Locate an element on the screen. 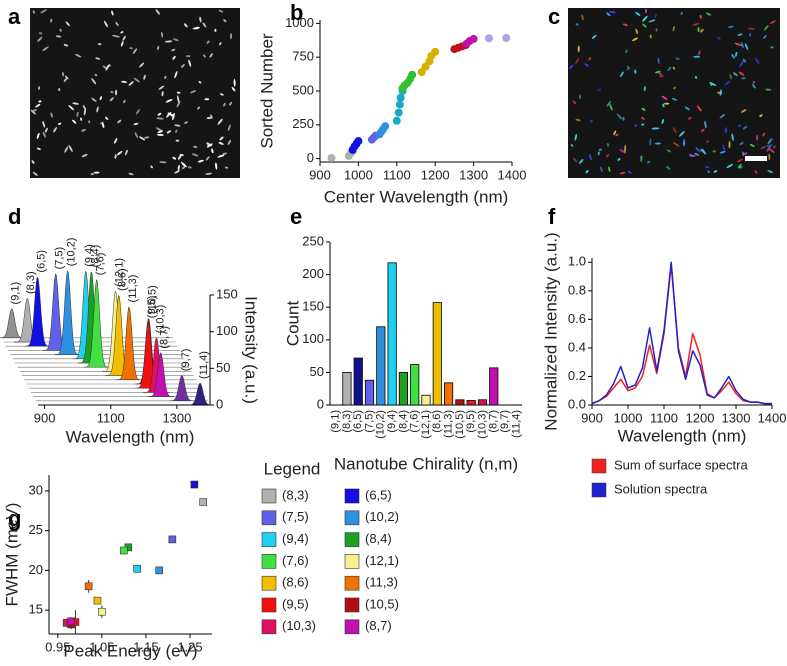 Image resolution: width=787 pixels, height=666 pixels. x-tick-label: 0.95 is located at coordinates (57, 646).